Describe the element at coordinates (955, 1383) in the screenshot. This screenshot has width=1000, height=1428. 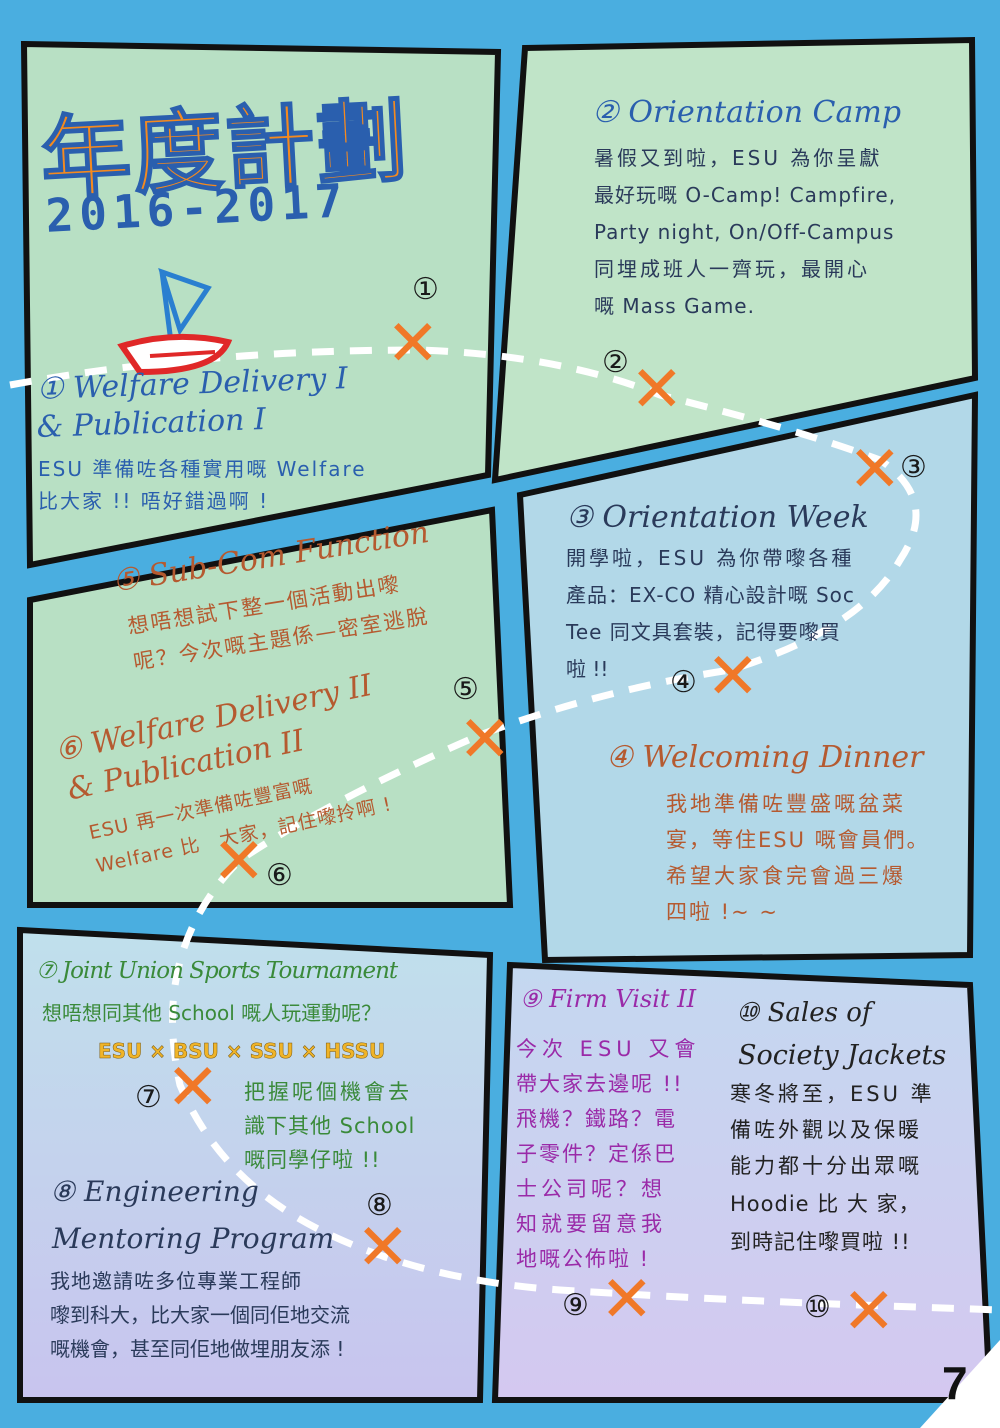
I see `page-number: 7` at that location.